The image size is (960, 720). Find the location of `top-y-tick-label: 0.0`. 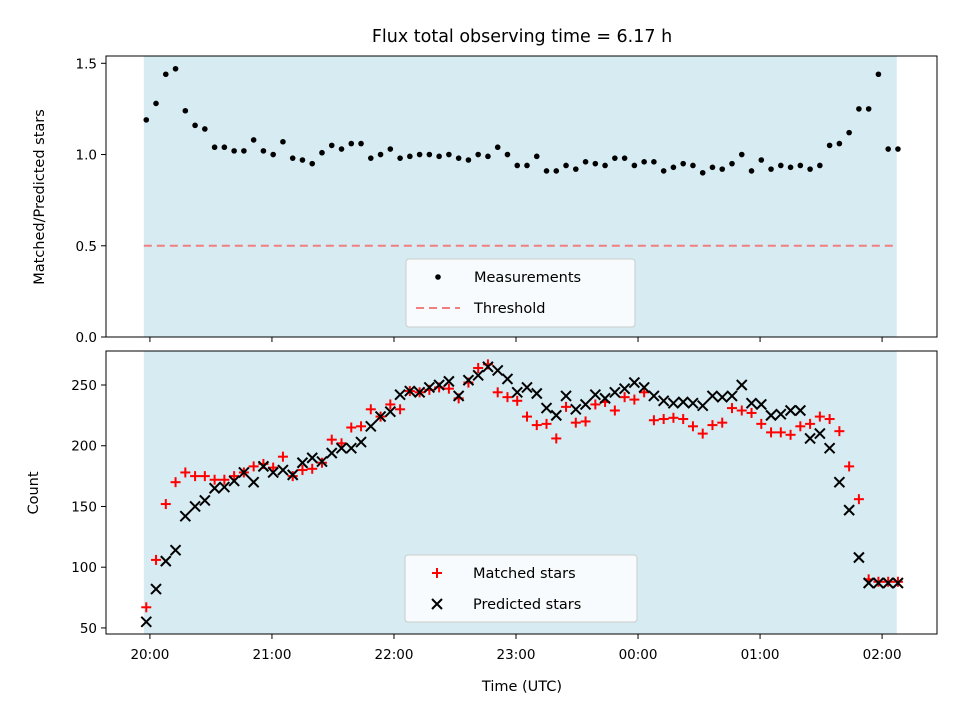

top-y-tick-label: 0.0 is located at coordinates (86, 338).